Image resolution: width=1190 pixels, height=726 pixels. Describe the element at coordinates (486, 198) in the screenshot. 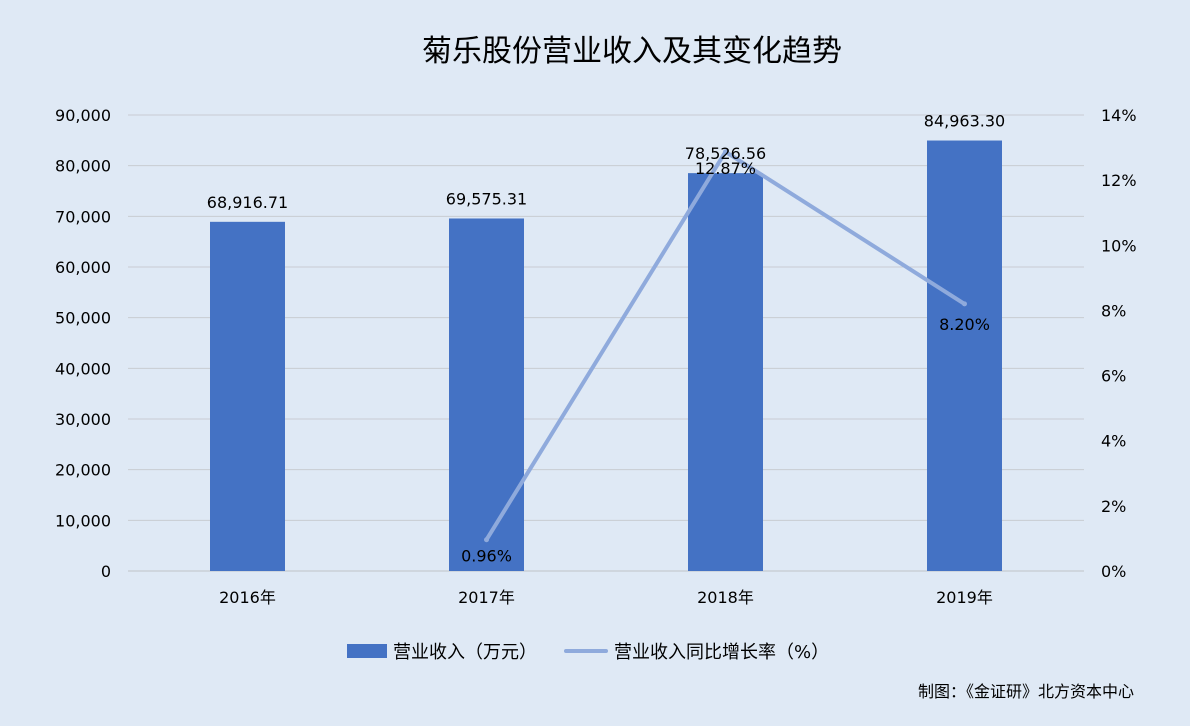

I see `bar-value-label: 69,575.31` at that location.